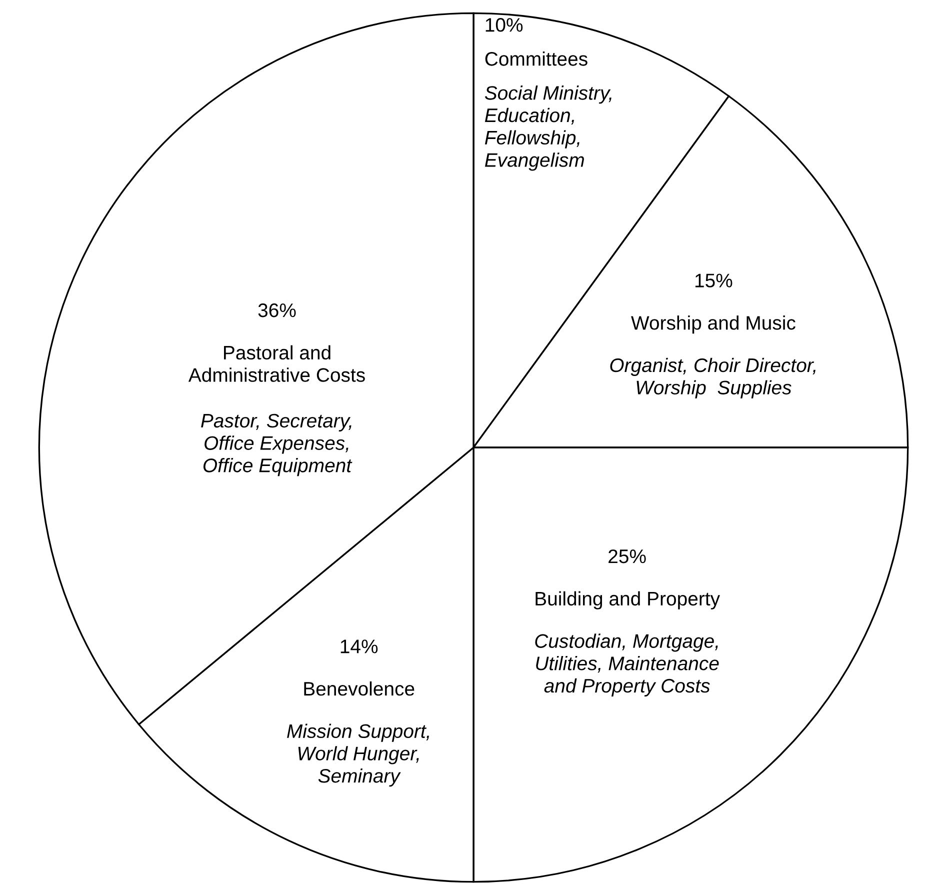 The height and width of the screenshot is (895, 947). What do you see at coordinates (359, 647) in the screenshot?
I see `data-label: 14%` at bounding box center [359, 647].